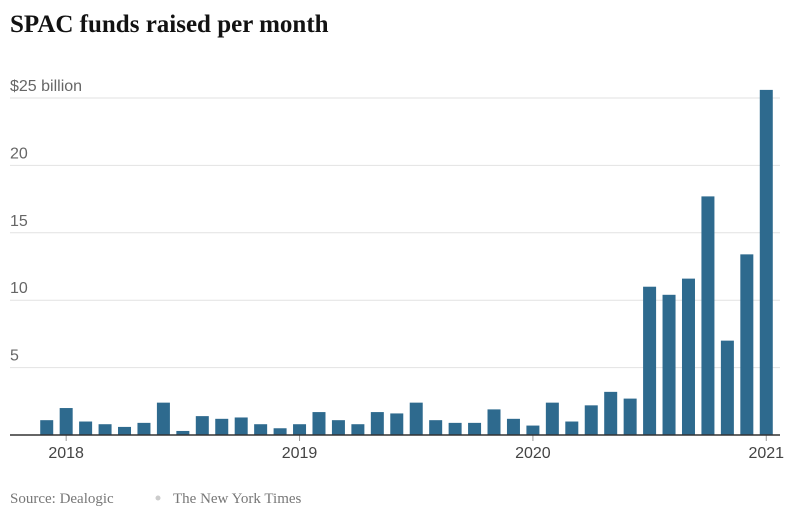 This screenshot has height=524, width=800. Describe the element at coordinates (533, 453) in the screenshot. I see `x-tick-label: 2020` at that location.